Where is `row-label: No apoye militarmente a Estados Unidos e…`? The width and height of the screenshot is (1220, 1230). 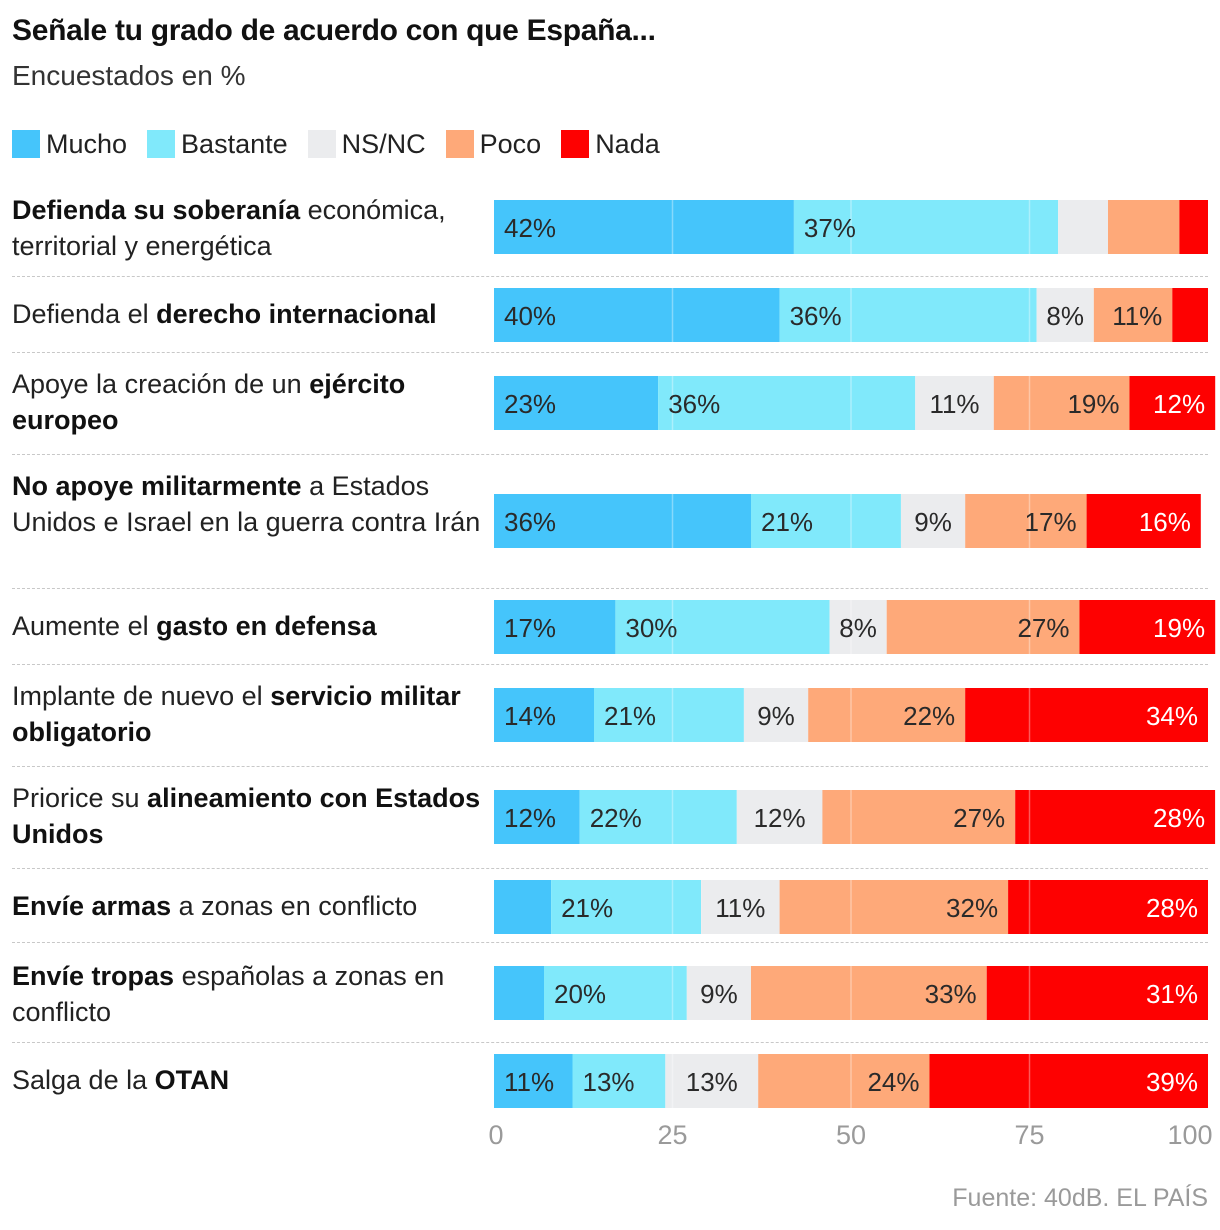
row-label: No apoye militarmente a Estados Unidos e… is located at coordinates (246, 504).